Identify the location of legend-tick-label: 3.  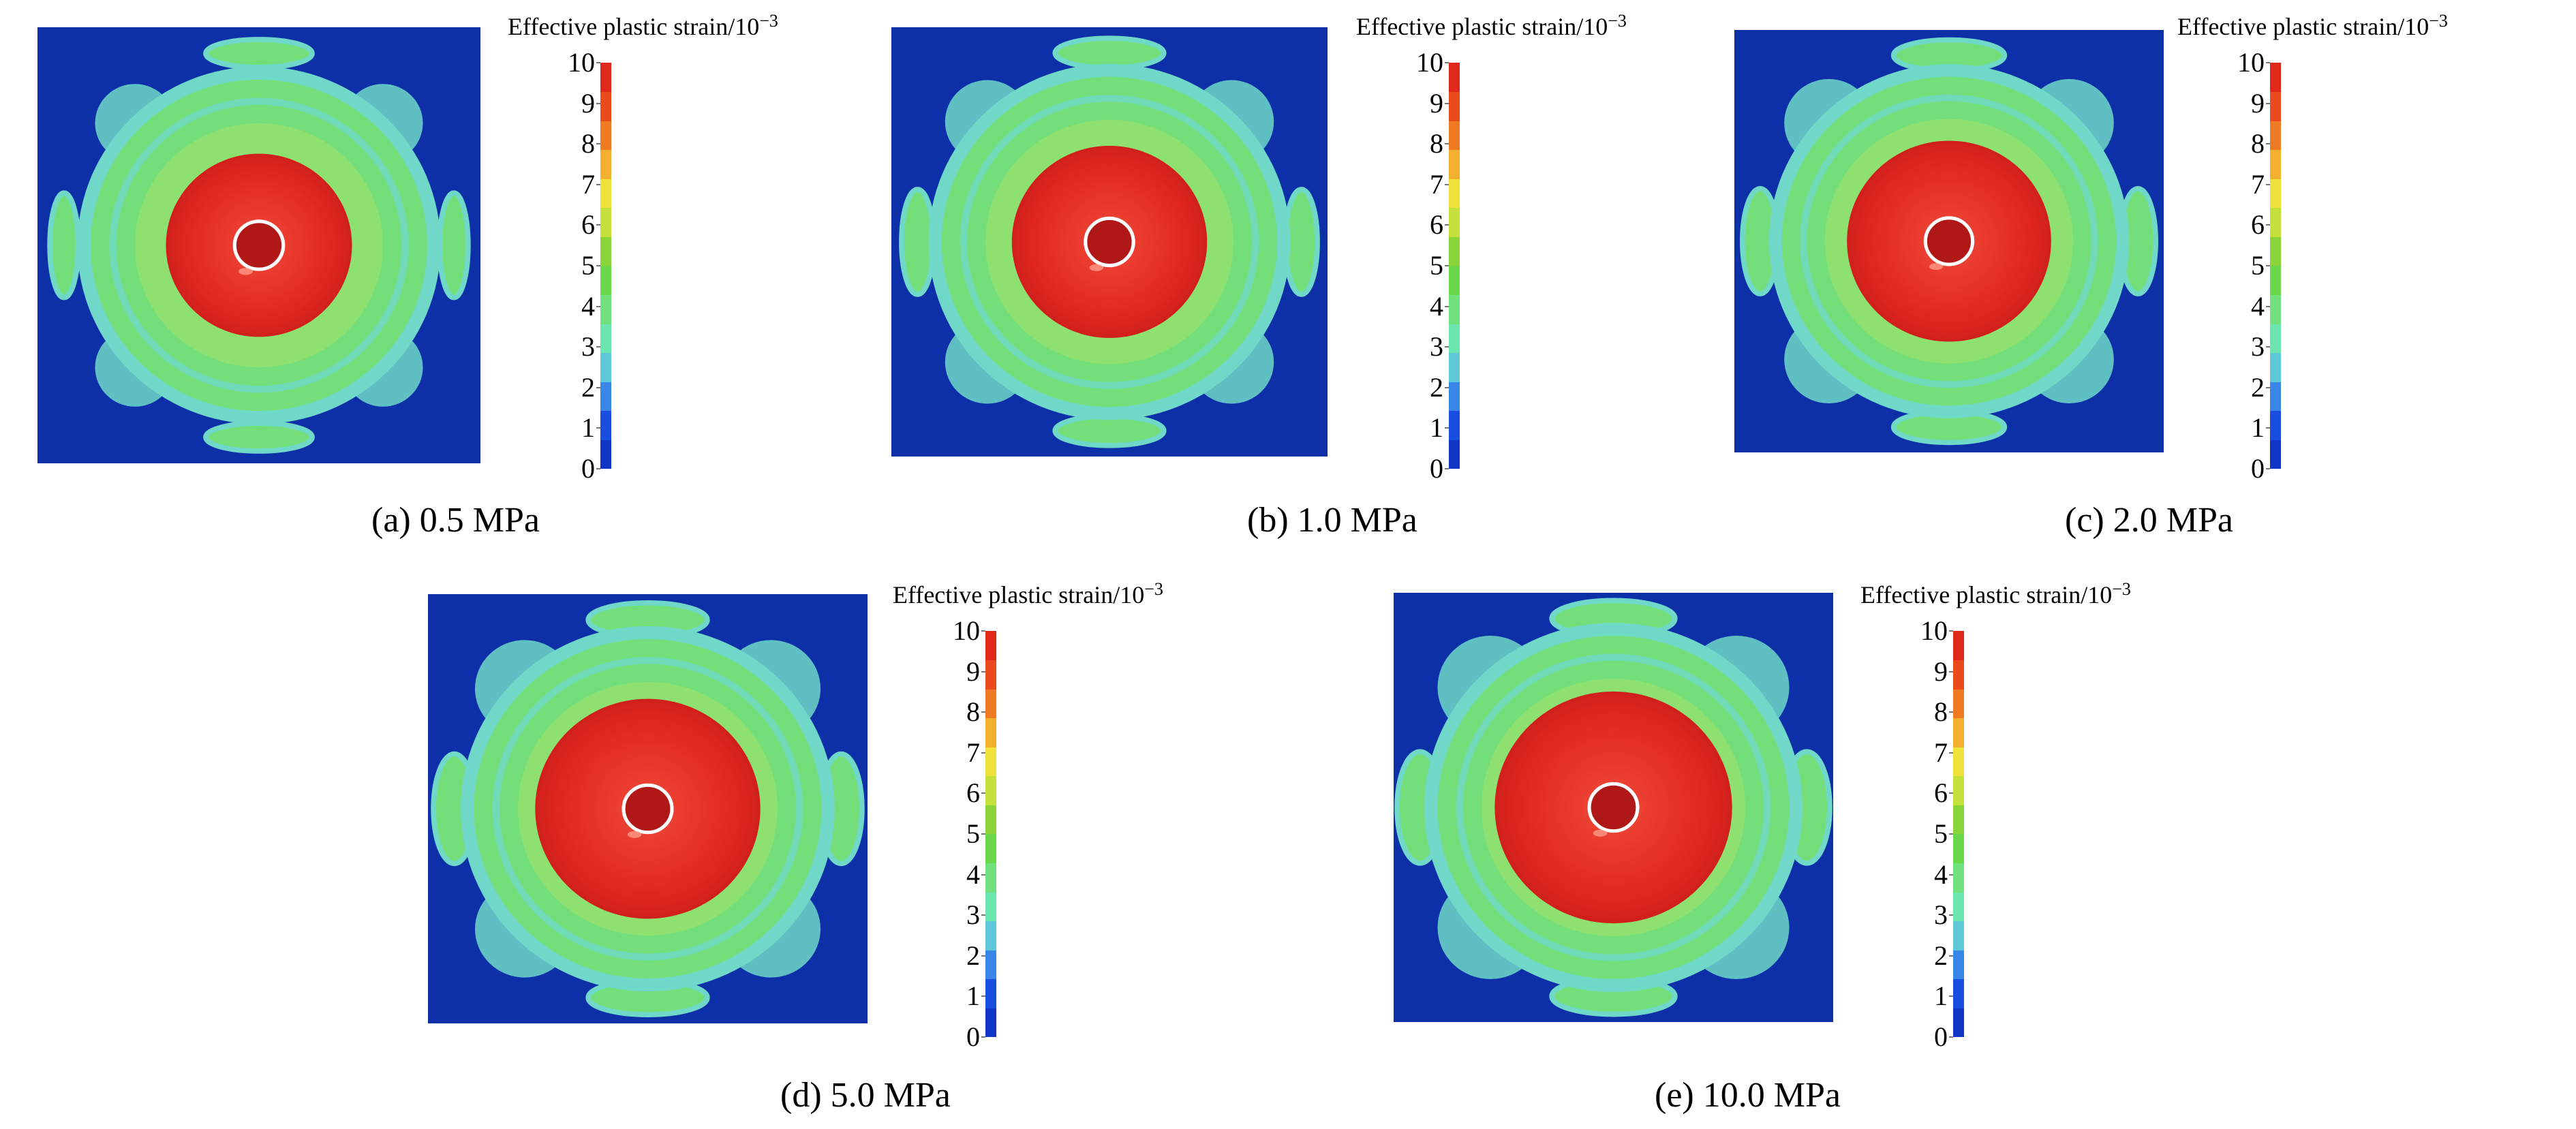
(1941, 915).